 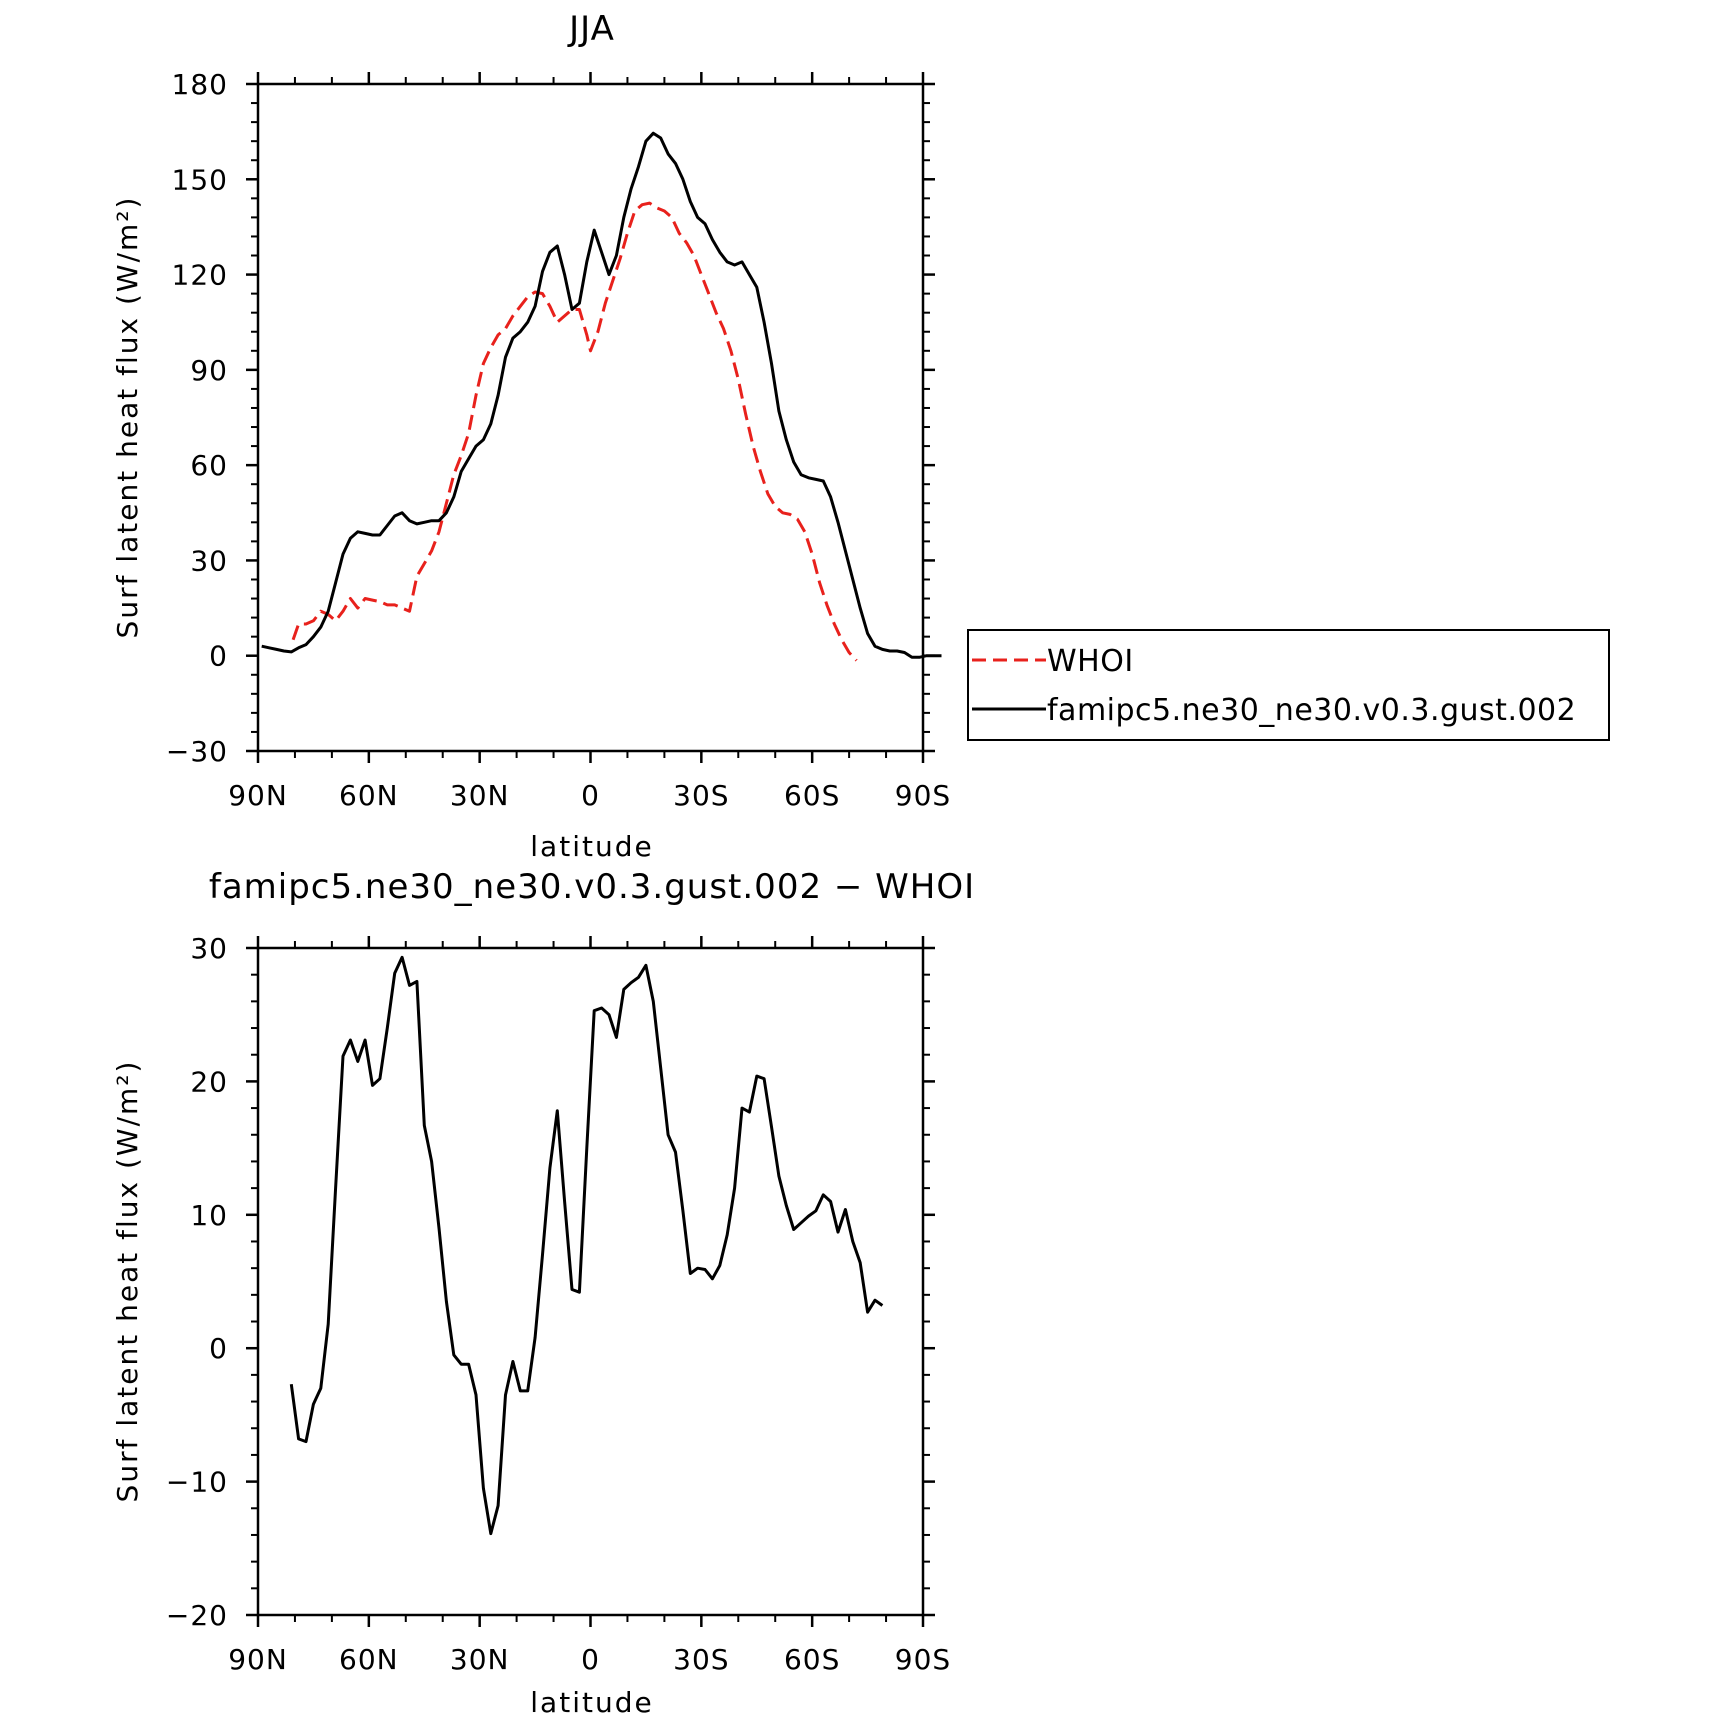 I want to click on top-x-axis-label: latitude, so click(x=591, y=846).